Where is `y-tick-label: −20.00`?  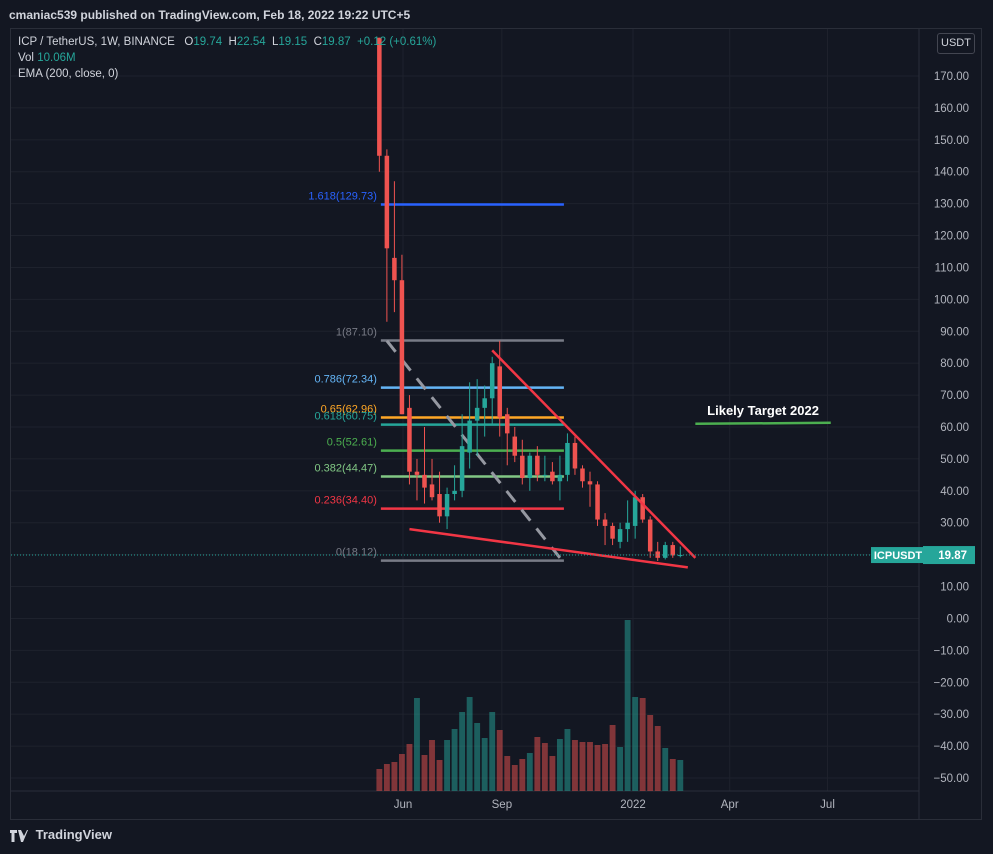 y-tick-label: −20.00 is located at coordinates (952, 683).